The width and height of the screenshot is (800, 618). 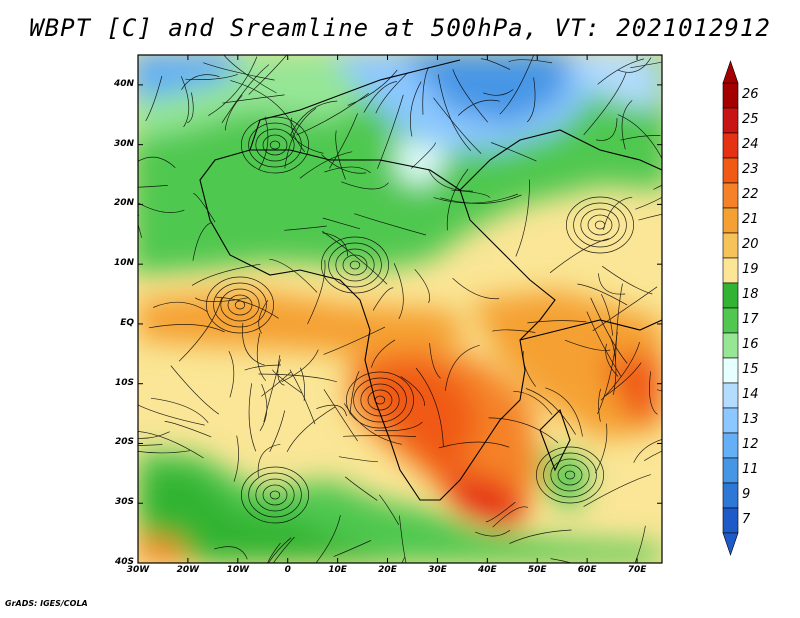 I want to click on lon-tick-label: 0, so click(x=287, y=570).